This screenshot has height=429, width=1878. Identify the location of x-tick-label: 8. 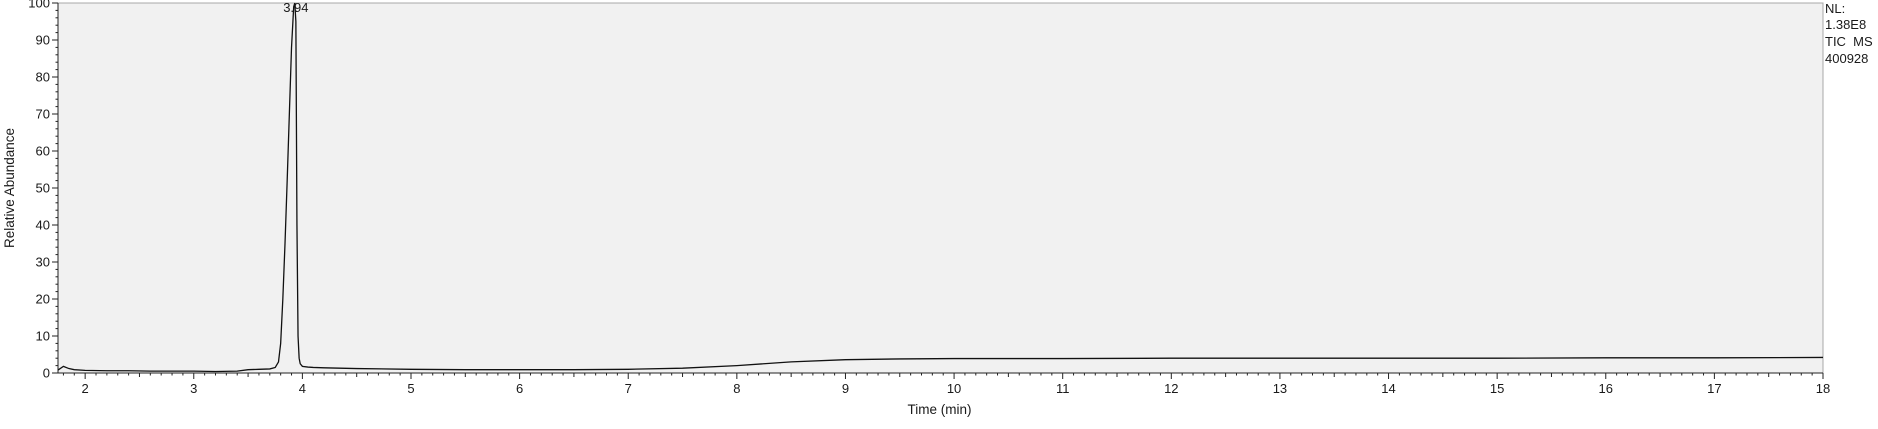
(736, 388).